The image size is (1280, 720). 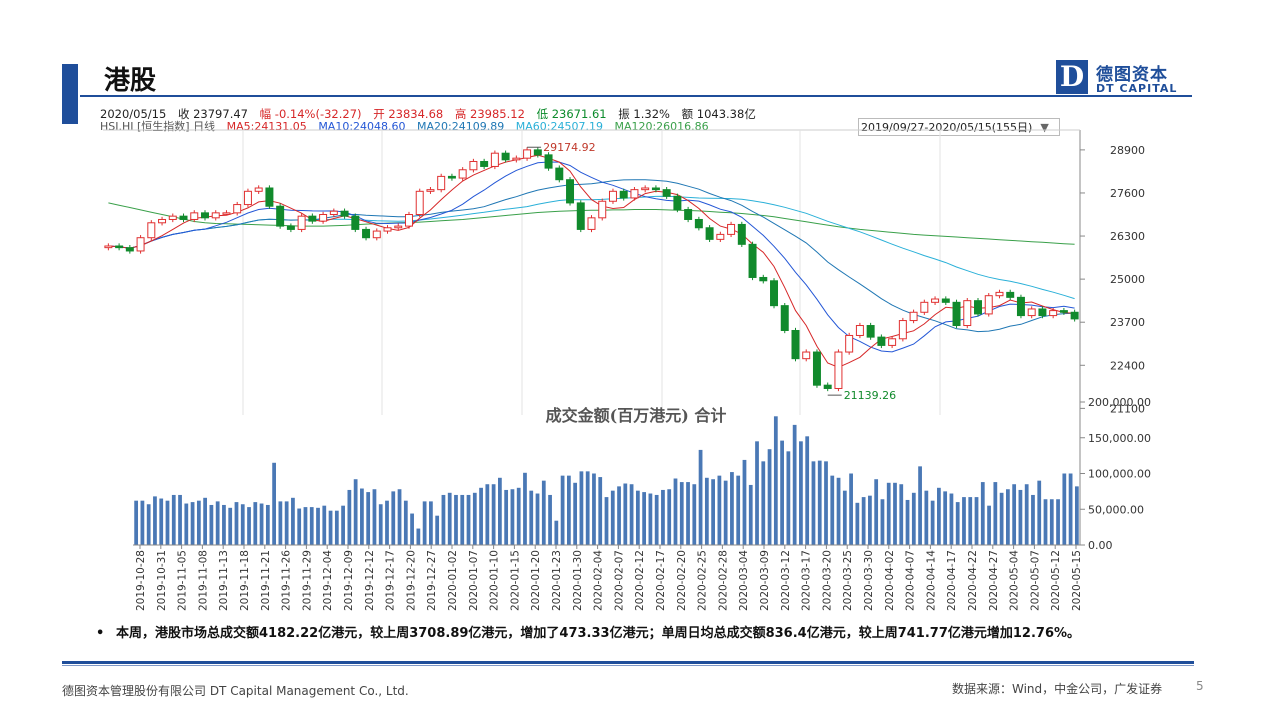 I want to click on logo-chinese-name: 德图资本, so click(x=1132, y=75).